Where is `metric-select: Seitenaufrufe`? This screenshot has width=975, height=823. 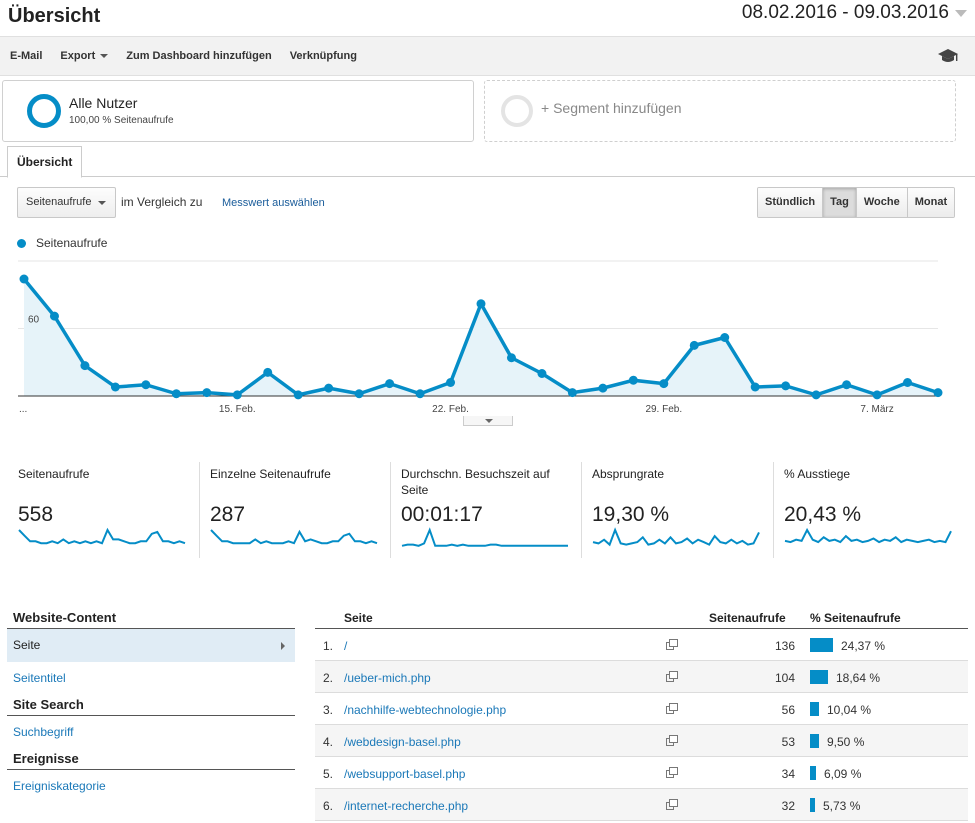
metric-select: Seitenaufrufe is located at coordinates (66, 202).